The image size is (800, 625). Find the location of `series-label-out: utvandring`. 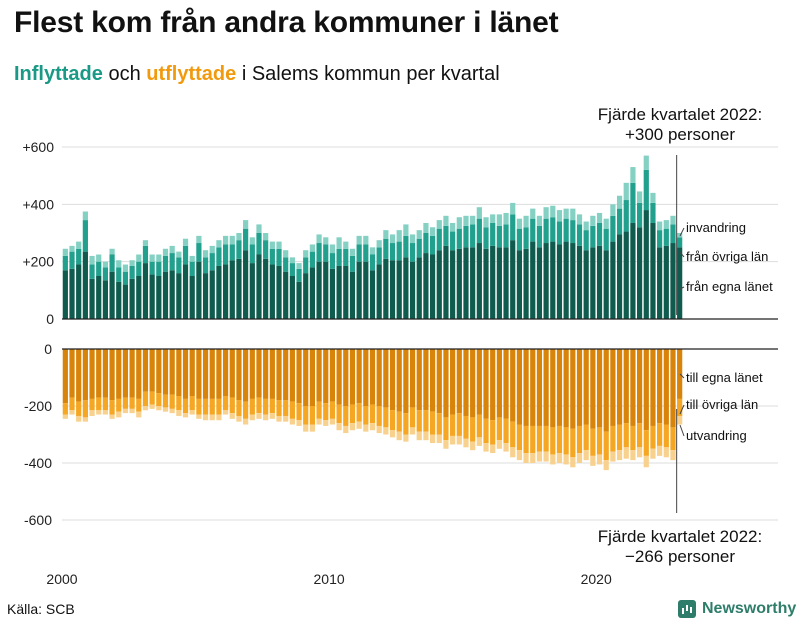

series-label-out: utvandring is located at coordinates (716, 435).